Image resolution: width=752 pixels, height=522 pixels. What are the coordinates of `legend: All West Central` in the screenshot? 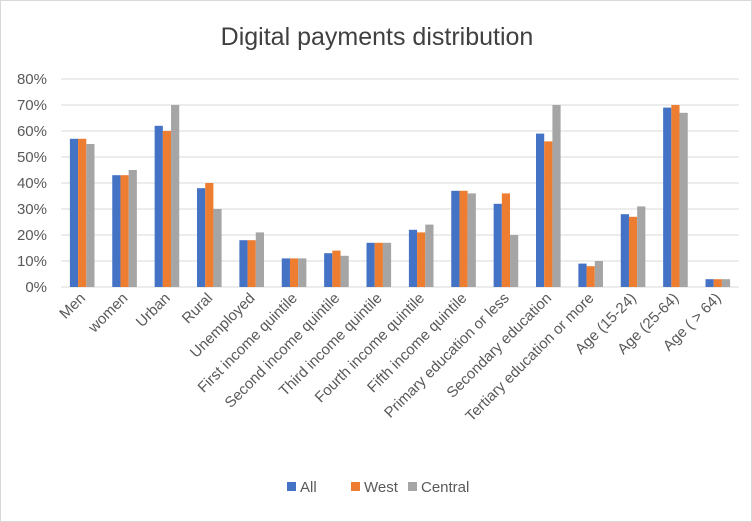 It's located at (378, 487).